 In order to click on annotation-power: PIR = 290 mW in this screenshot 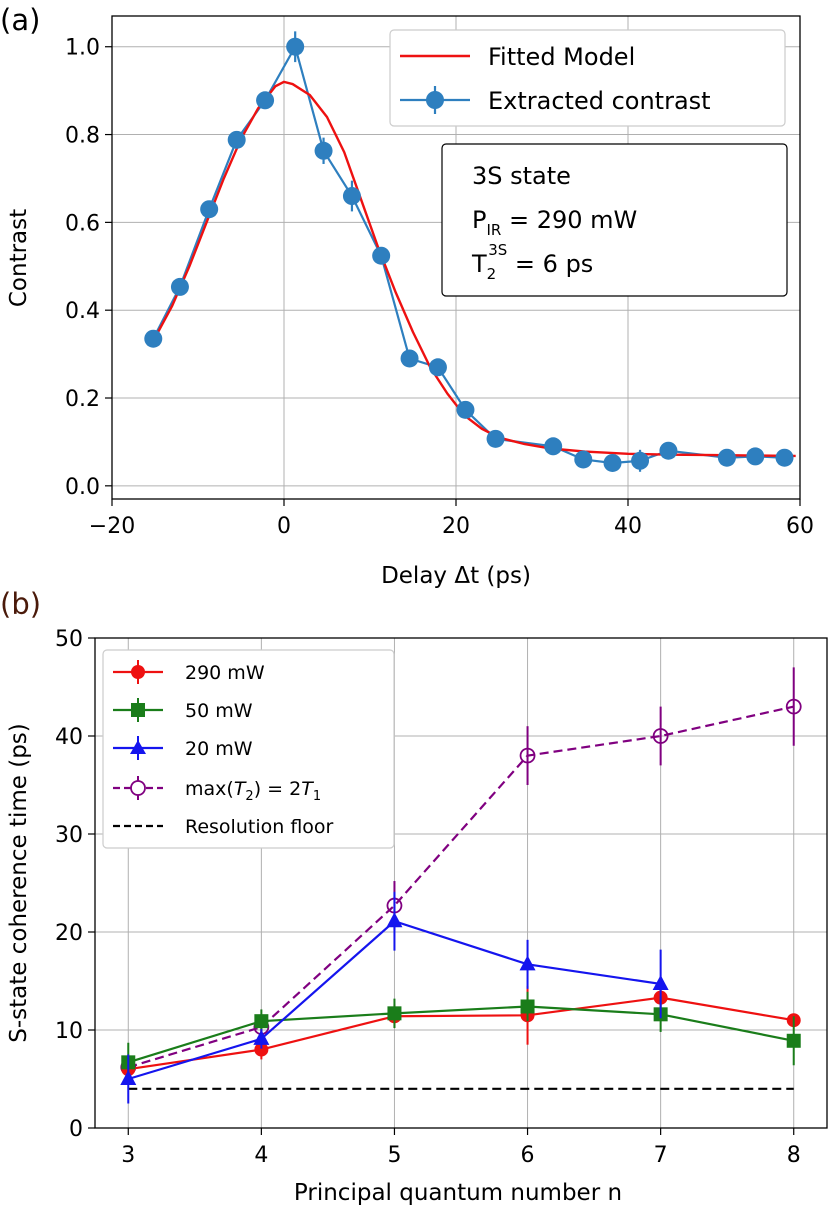, I will do `click(554, 222)`.